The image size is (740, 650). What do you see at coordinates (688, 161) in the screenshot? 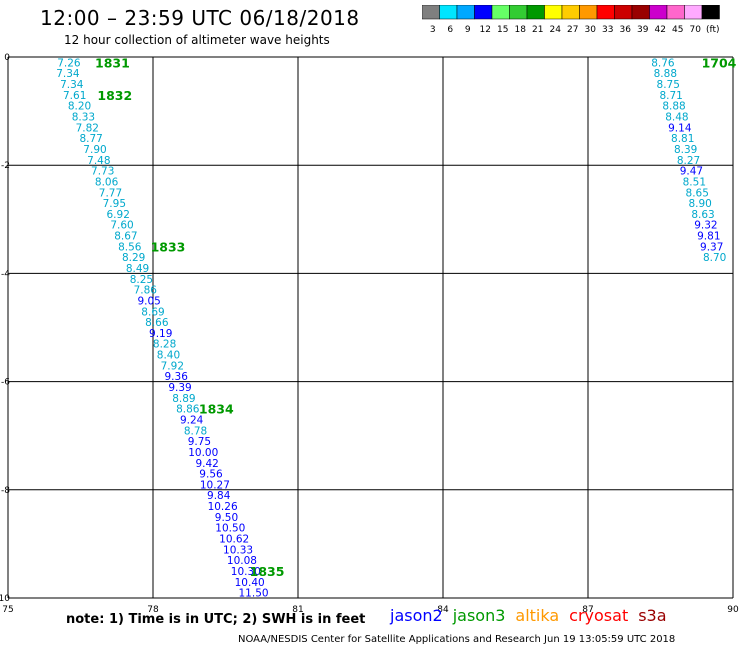
I see `wave-height-value: 8.27` at bounding box center [688, 161].